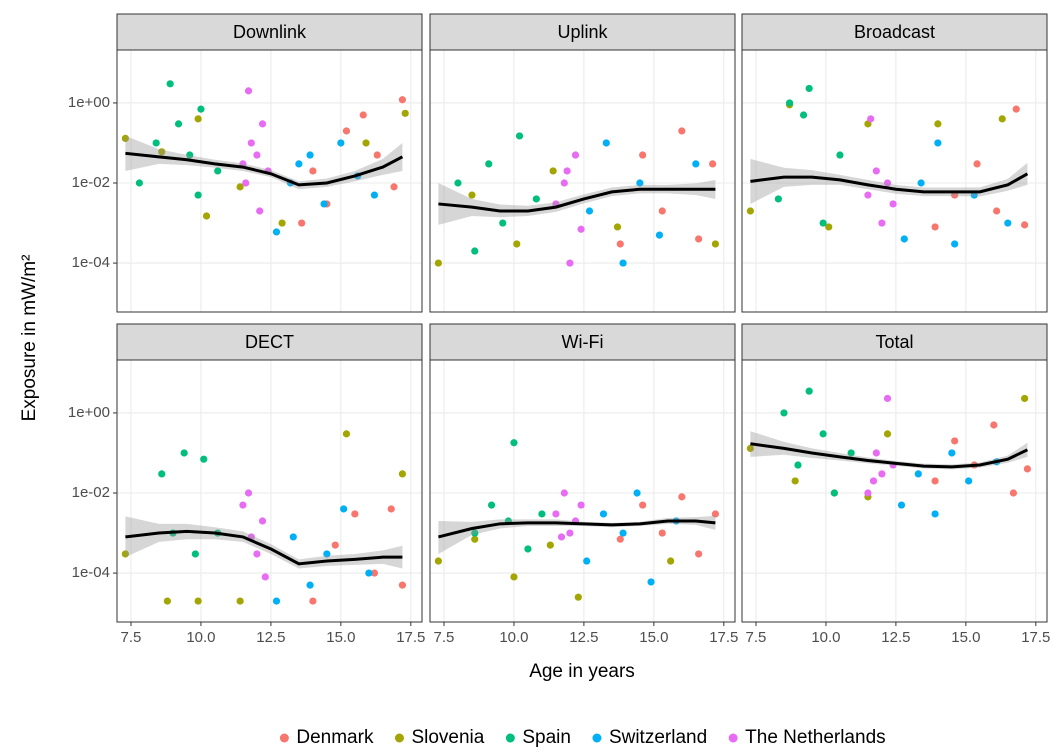  Describe the element at coordinates (815, 737) in the screenshot. I see `legend-label: The Netherlands` at that location.